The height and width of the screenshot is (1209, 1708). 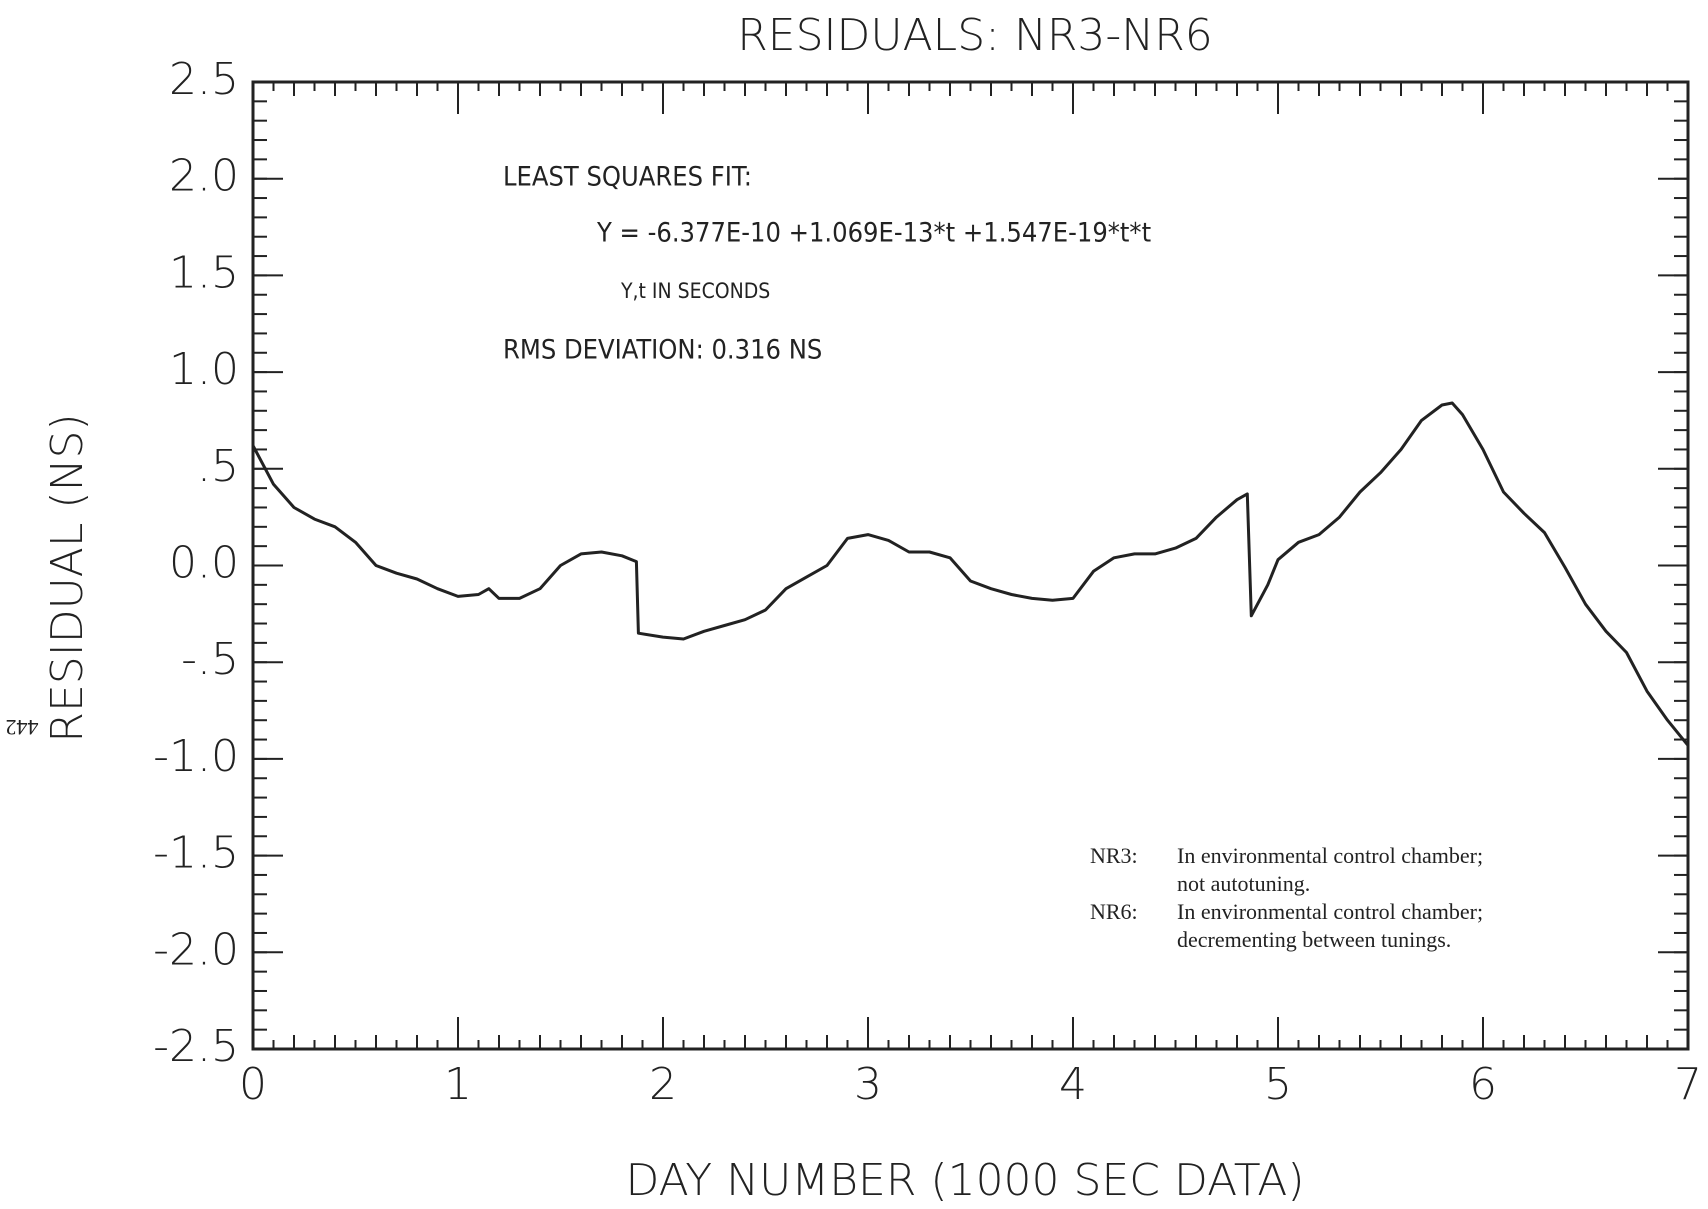 What do you see at coordinates (210, 659) in the screenshot?
I see `y-tick-label: -.5` at bounding box center [210, 659].